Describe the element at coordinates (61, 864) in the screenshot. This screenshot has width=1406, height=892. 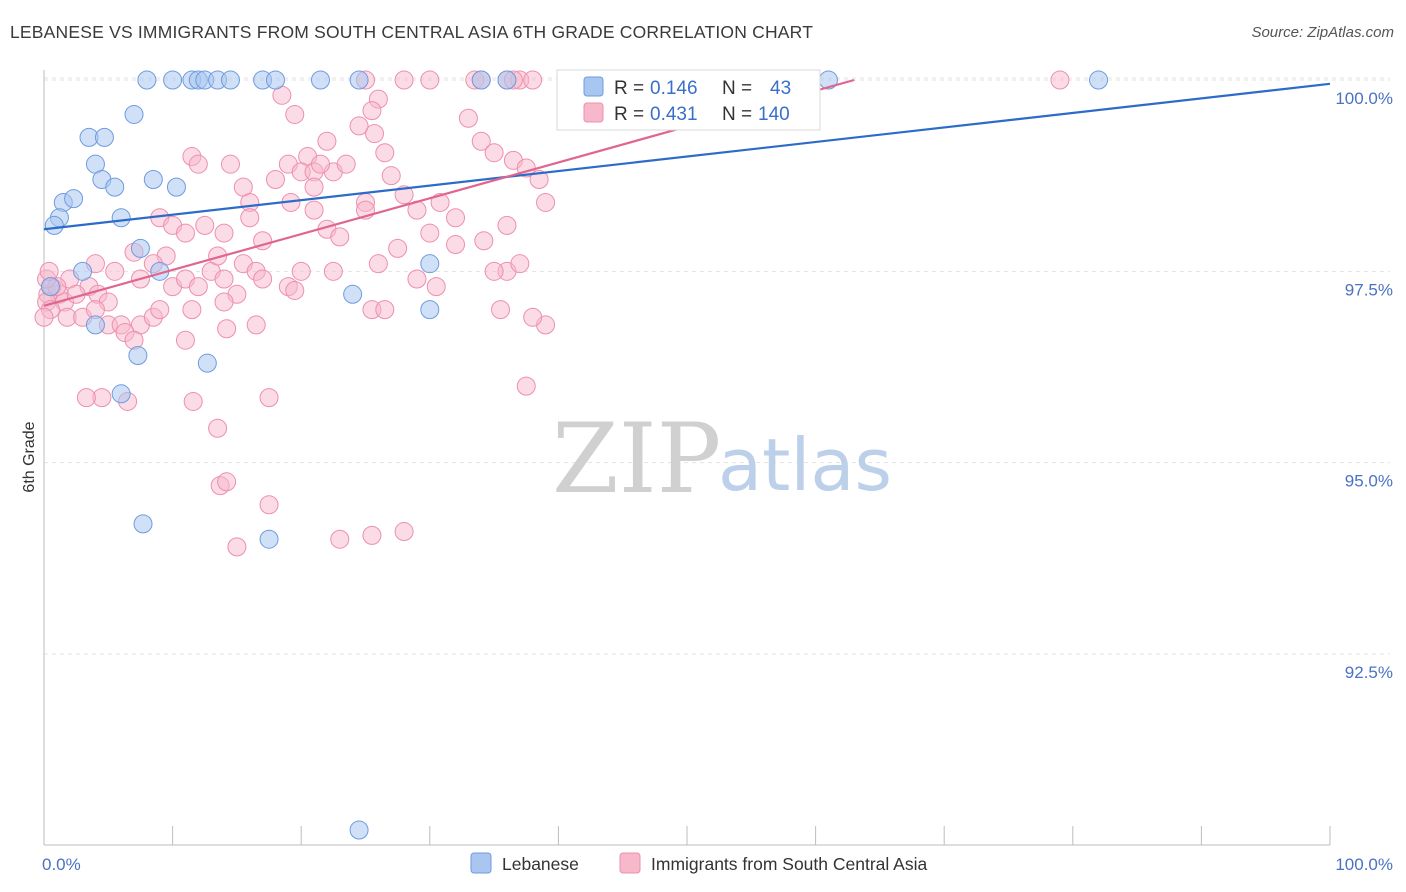
I see `x-tick-label-min: 0.0%` at that location.